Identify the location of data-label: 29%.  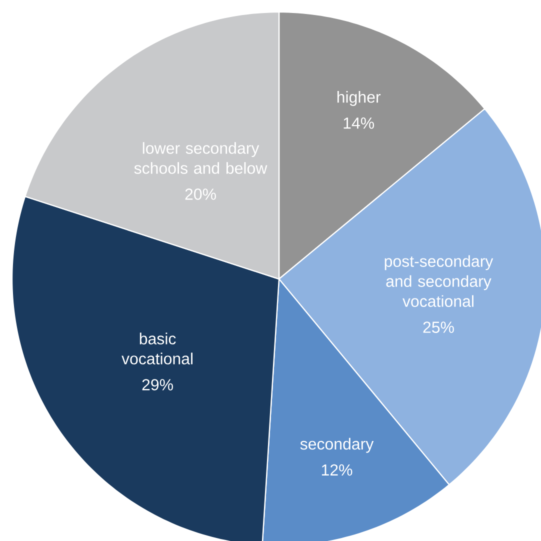
(157, 384).